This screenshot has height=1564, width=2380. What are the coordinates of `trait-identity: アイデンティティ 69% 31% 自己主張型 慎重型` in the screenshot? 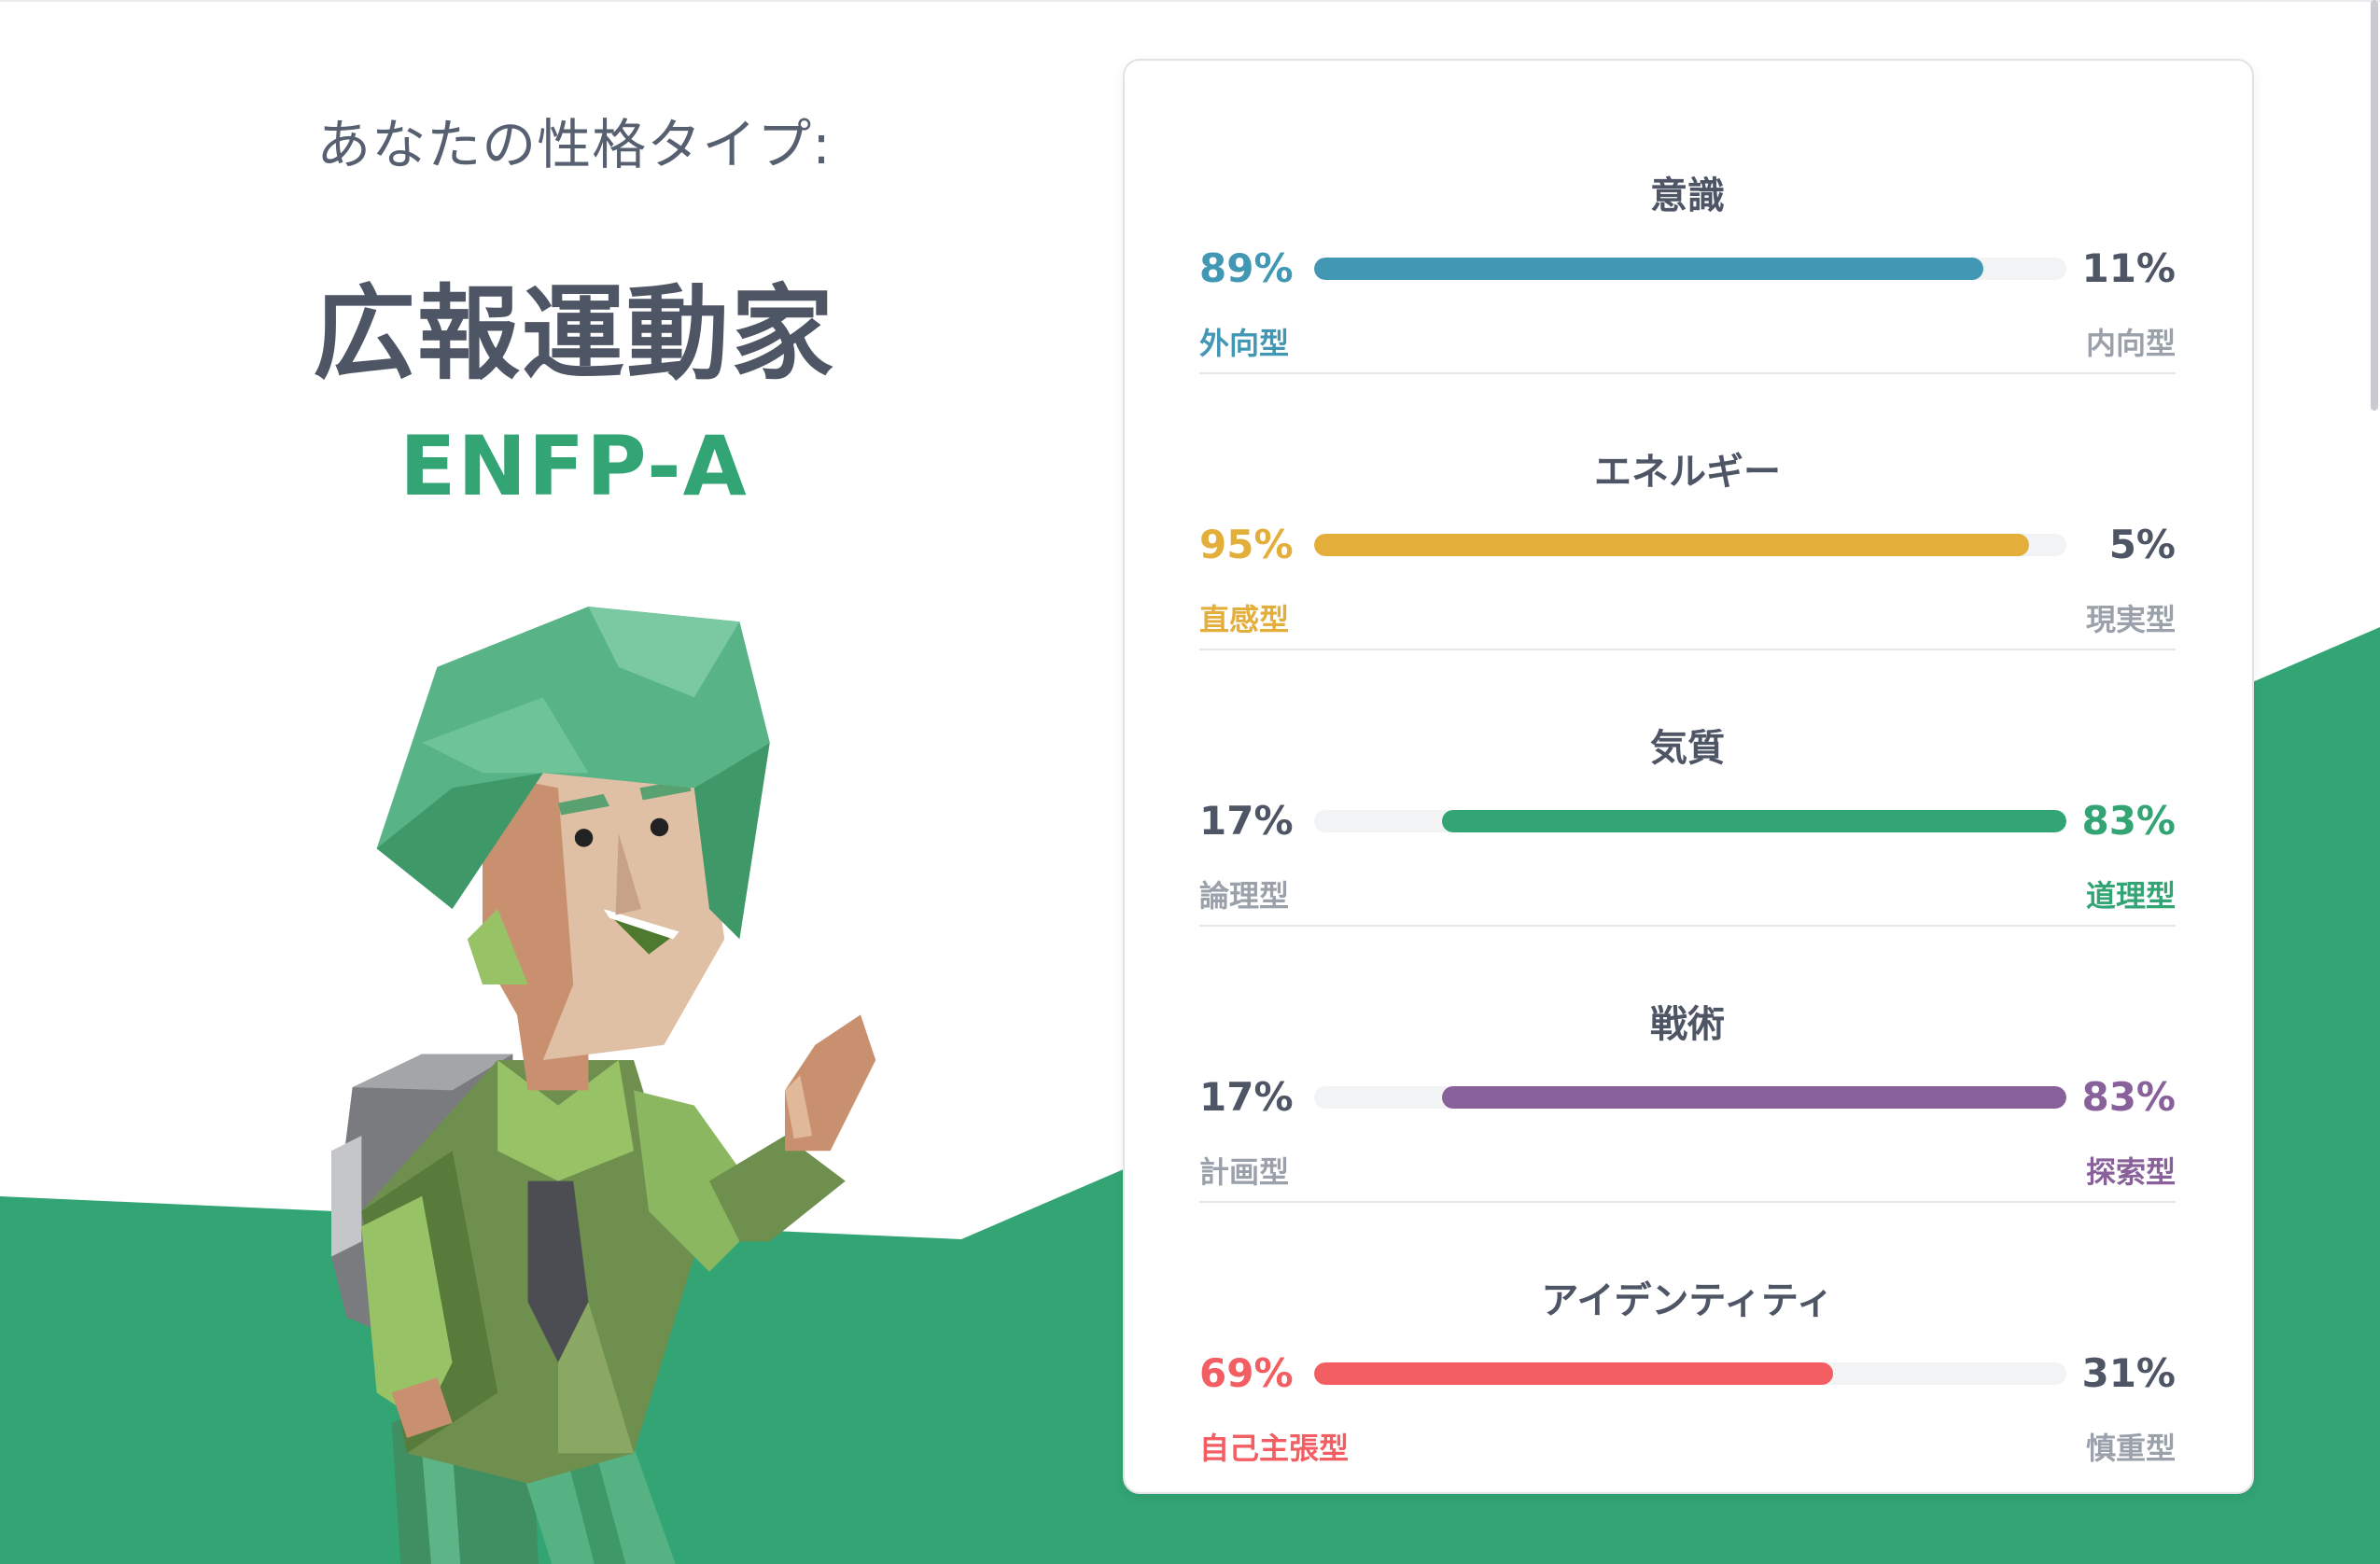 It's located at (1687, 1341).